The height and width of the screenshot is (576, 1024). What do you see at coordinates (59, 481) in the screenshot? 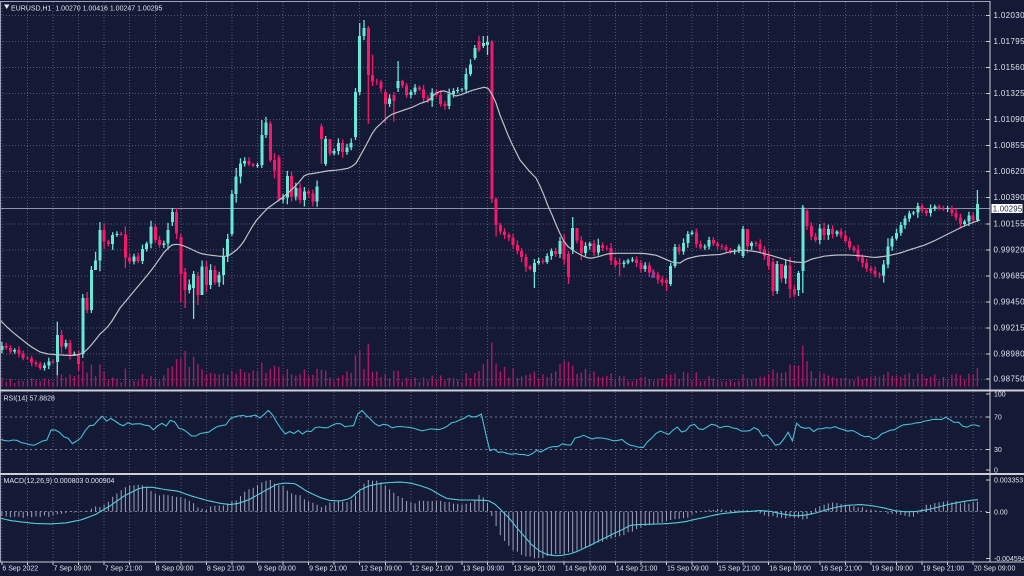
I see `svg-text:MACD(12,26,9) 0.000803 0.00090: MACD(12,26,9) 0.000803 0.000904` at bounding box center [59, 481].